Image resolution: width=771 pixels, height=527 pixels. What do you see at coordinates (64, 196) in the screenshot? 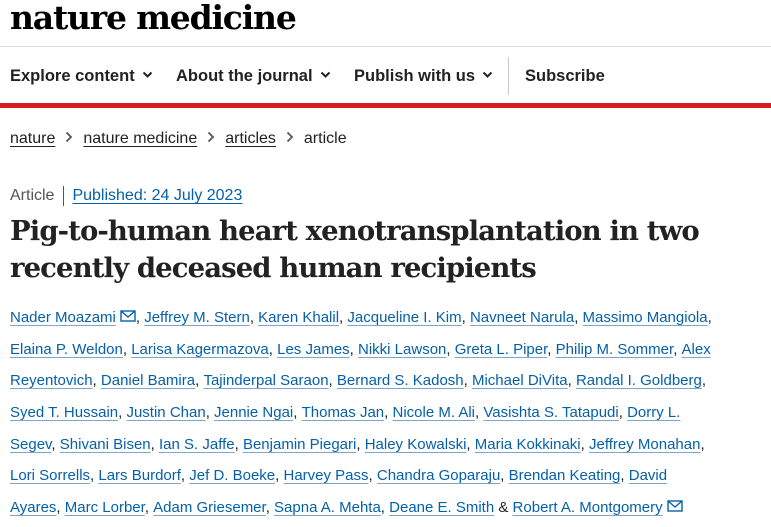
I see `meta-divider` at bounding box center [64, 196].